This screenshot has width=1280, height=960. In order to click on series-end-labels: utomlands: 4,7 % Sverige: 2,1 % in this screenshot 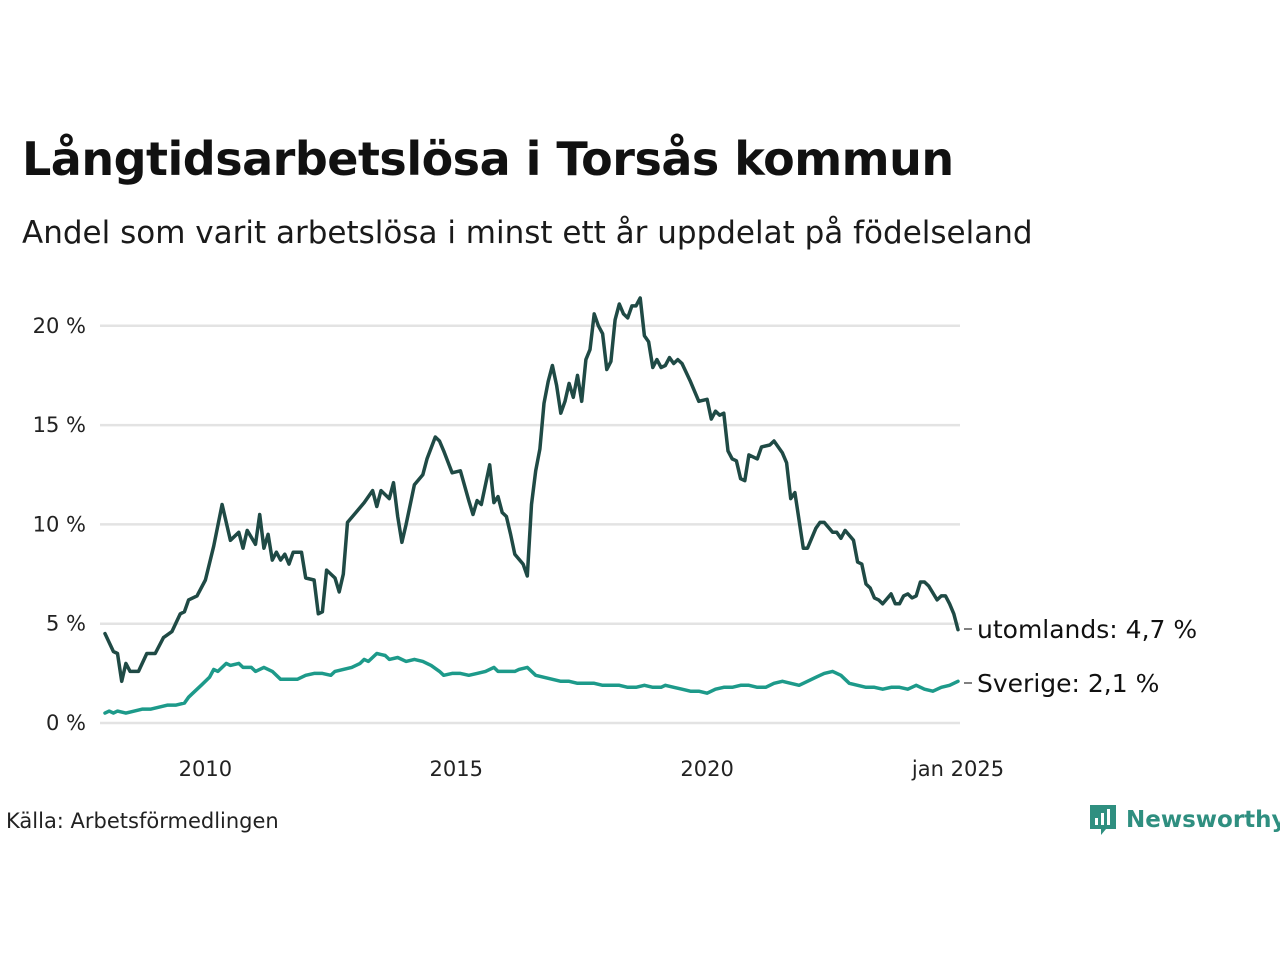, I will do `click(1080, 656)`.